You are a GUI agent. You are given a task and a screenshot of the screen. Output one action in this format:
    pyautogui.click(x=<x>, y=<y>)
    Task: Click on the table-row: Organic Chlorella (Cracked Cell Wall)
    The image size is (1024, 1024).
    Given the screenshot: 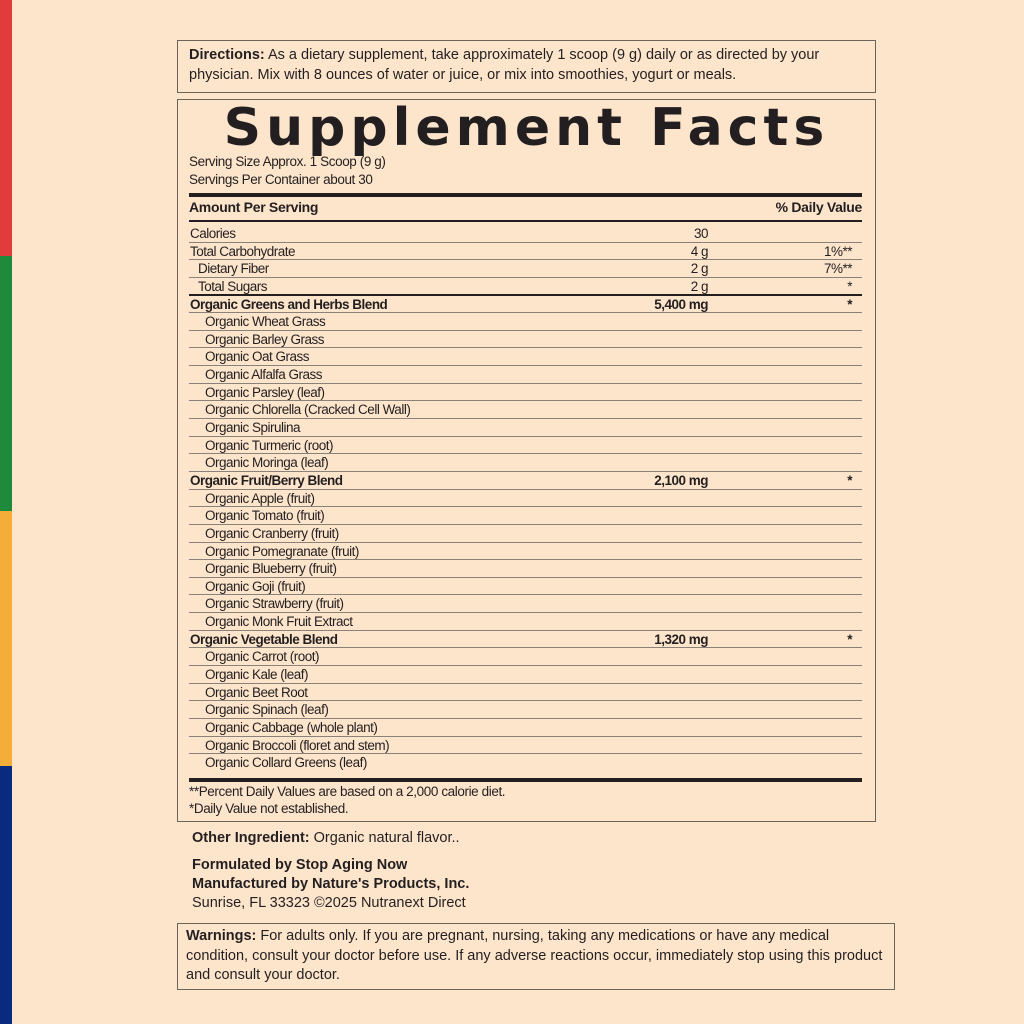 What is the action you would take?
    pyautogui.click(x=525, y=410)
    